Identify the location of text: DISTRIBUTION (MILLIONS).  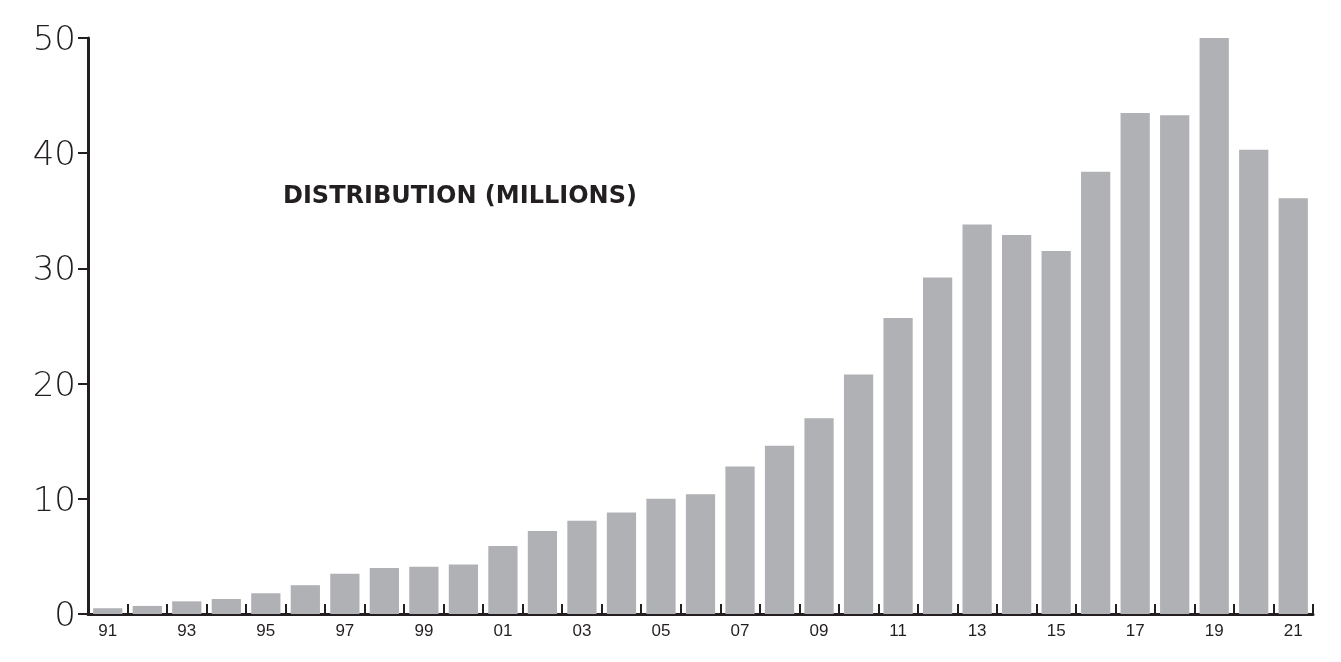
(460, 195).